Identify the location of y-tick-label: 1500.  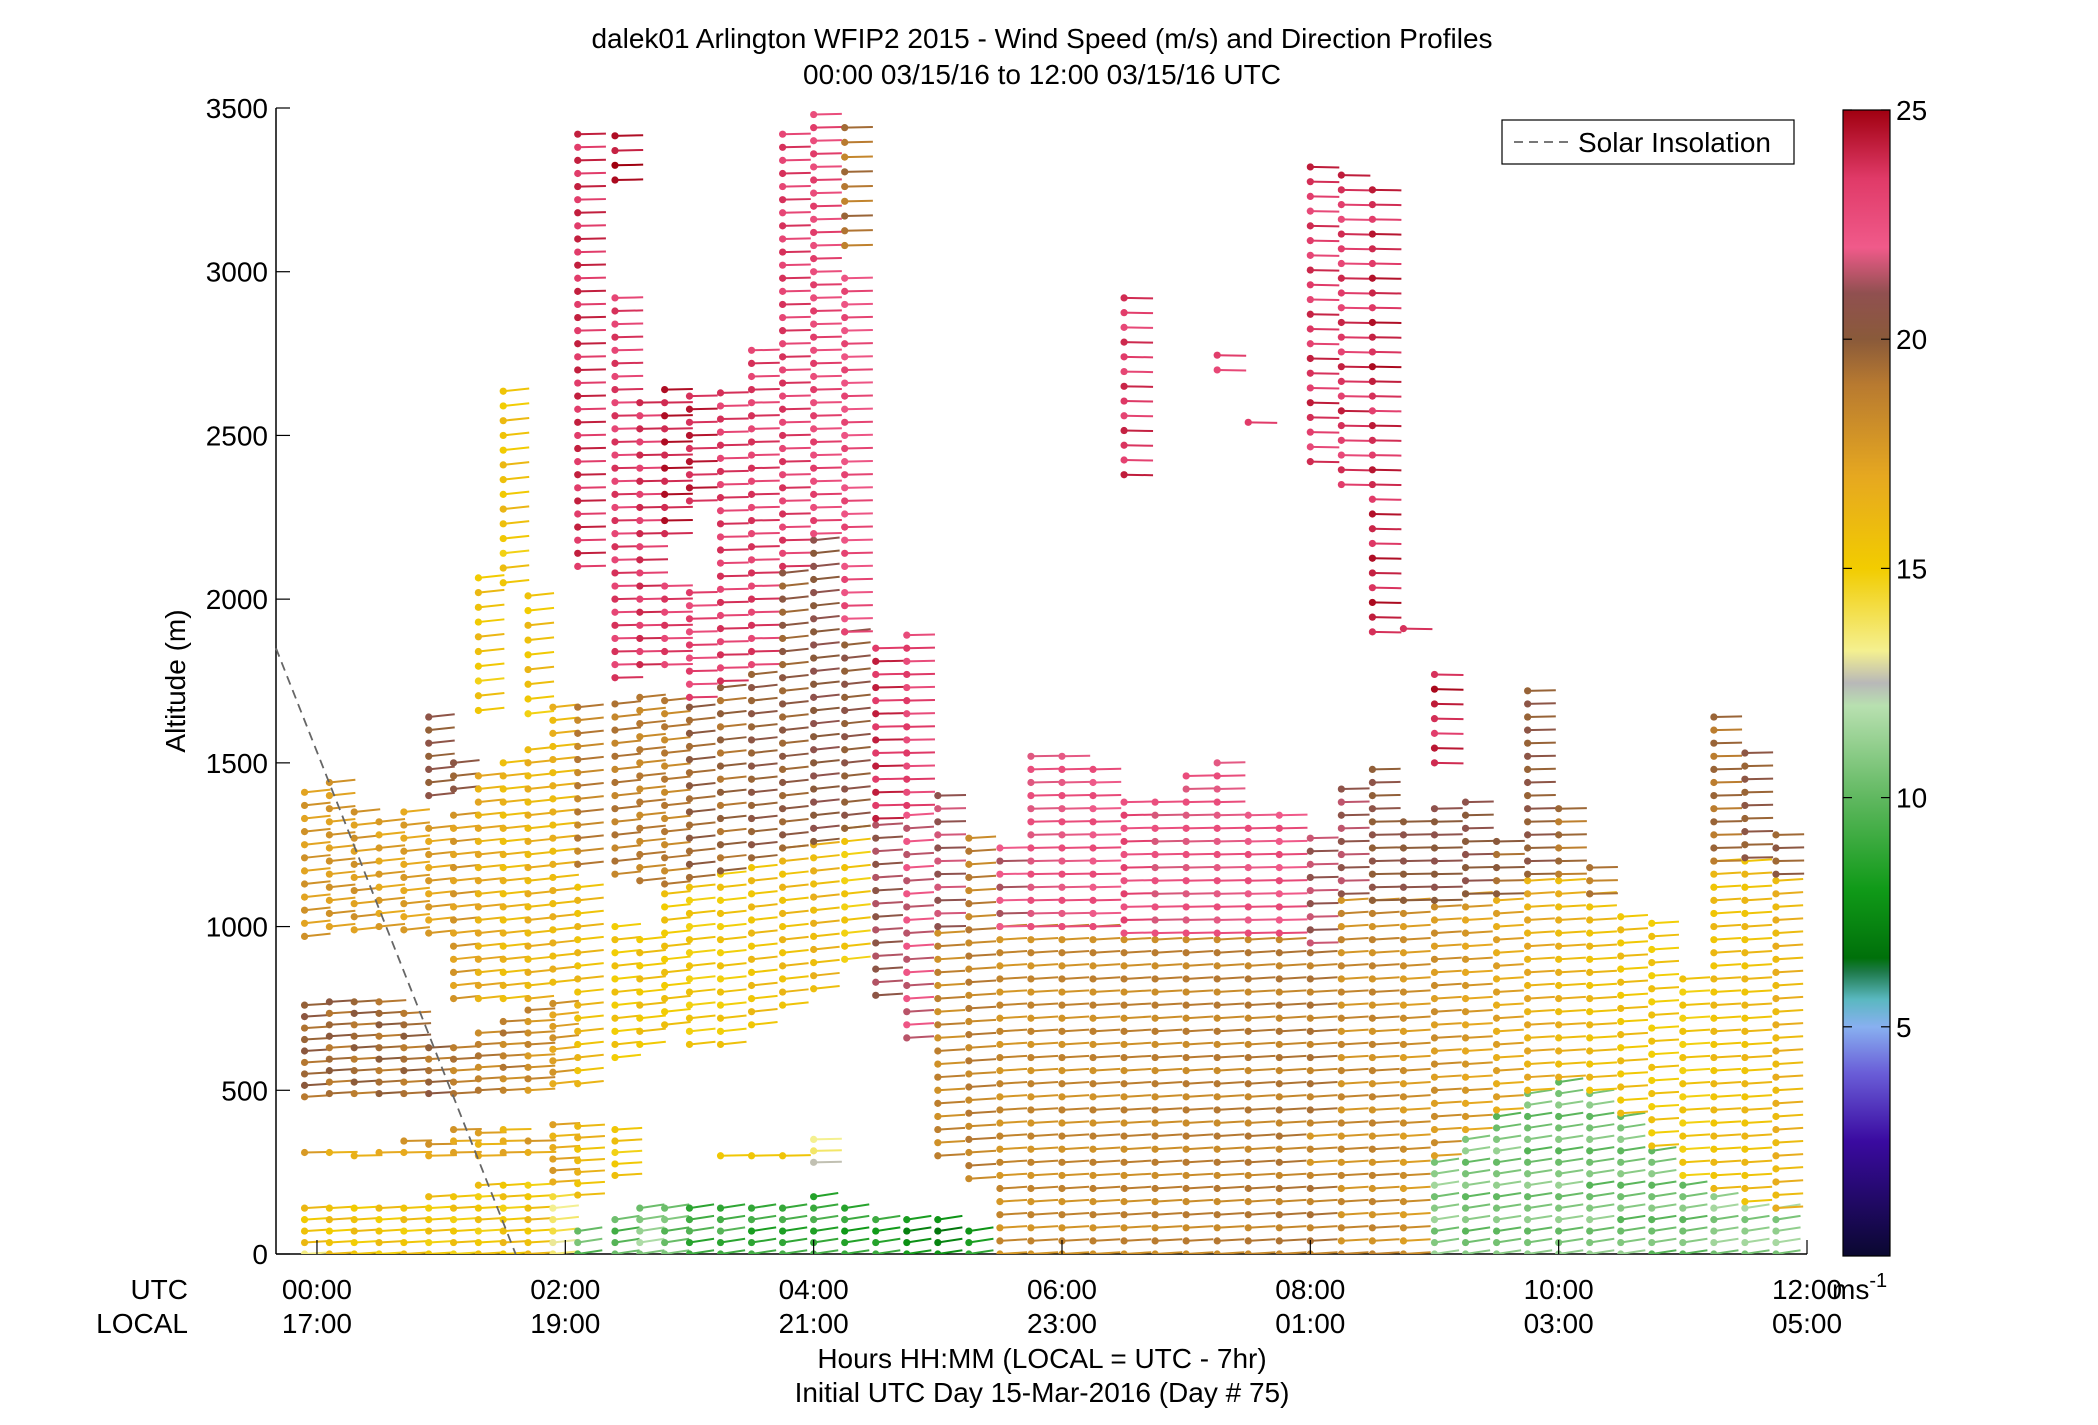
(237, 763).